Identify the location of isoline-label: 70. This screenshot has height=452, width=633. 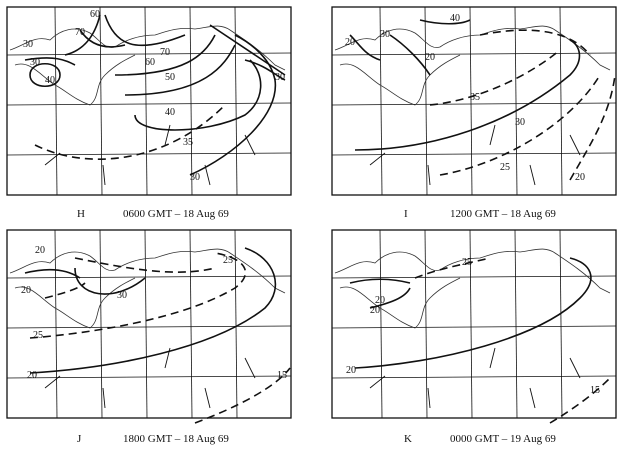
(165, 52).